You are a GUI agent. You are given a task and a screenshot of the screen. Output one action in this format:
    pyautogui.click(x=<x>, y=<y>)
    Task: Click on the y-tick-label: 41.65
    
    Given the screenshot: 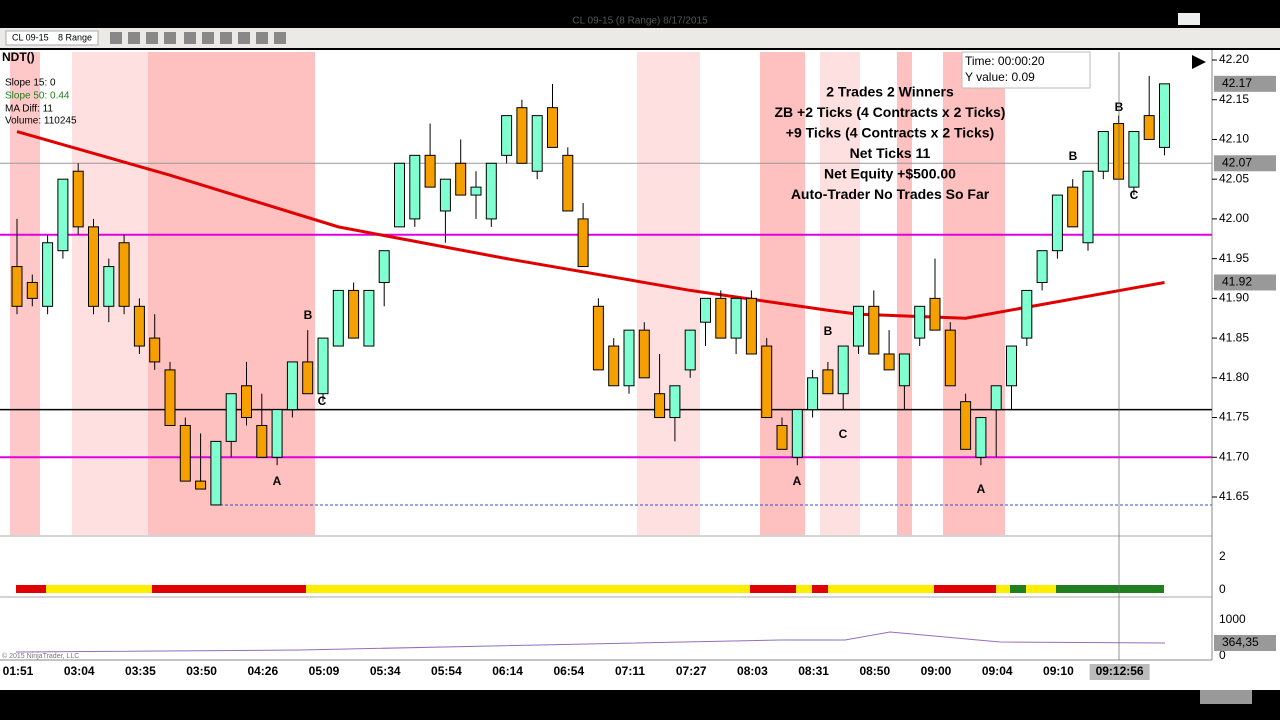 What is the action you would take?
    pyautogui.click(x=1234, y=496)
    